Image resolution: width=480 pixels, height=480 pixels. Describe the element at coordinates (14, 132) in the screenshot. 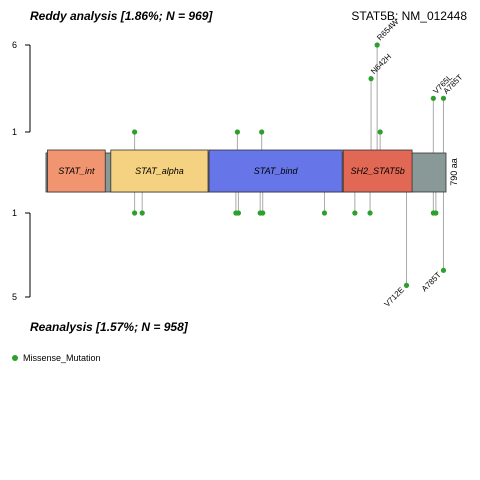

I see `top-y-tick-min: 1` at that location.